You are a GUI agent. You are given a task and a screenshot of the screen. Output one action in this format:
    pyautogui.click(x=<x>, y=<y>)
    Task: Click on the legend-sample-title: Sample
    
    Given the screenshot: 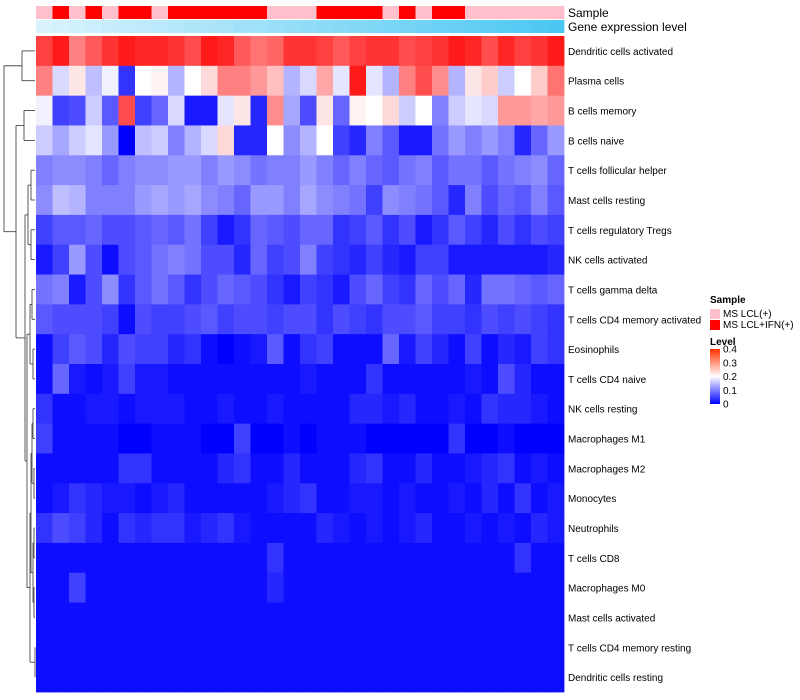 What is the action you would take?
    pyautogui.click(x=728, y=300)
    